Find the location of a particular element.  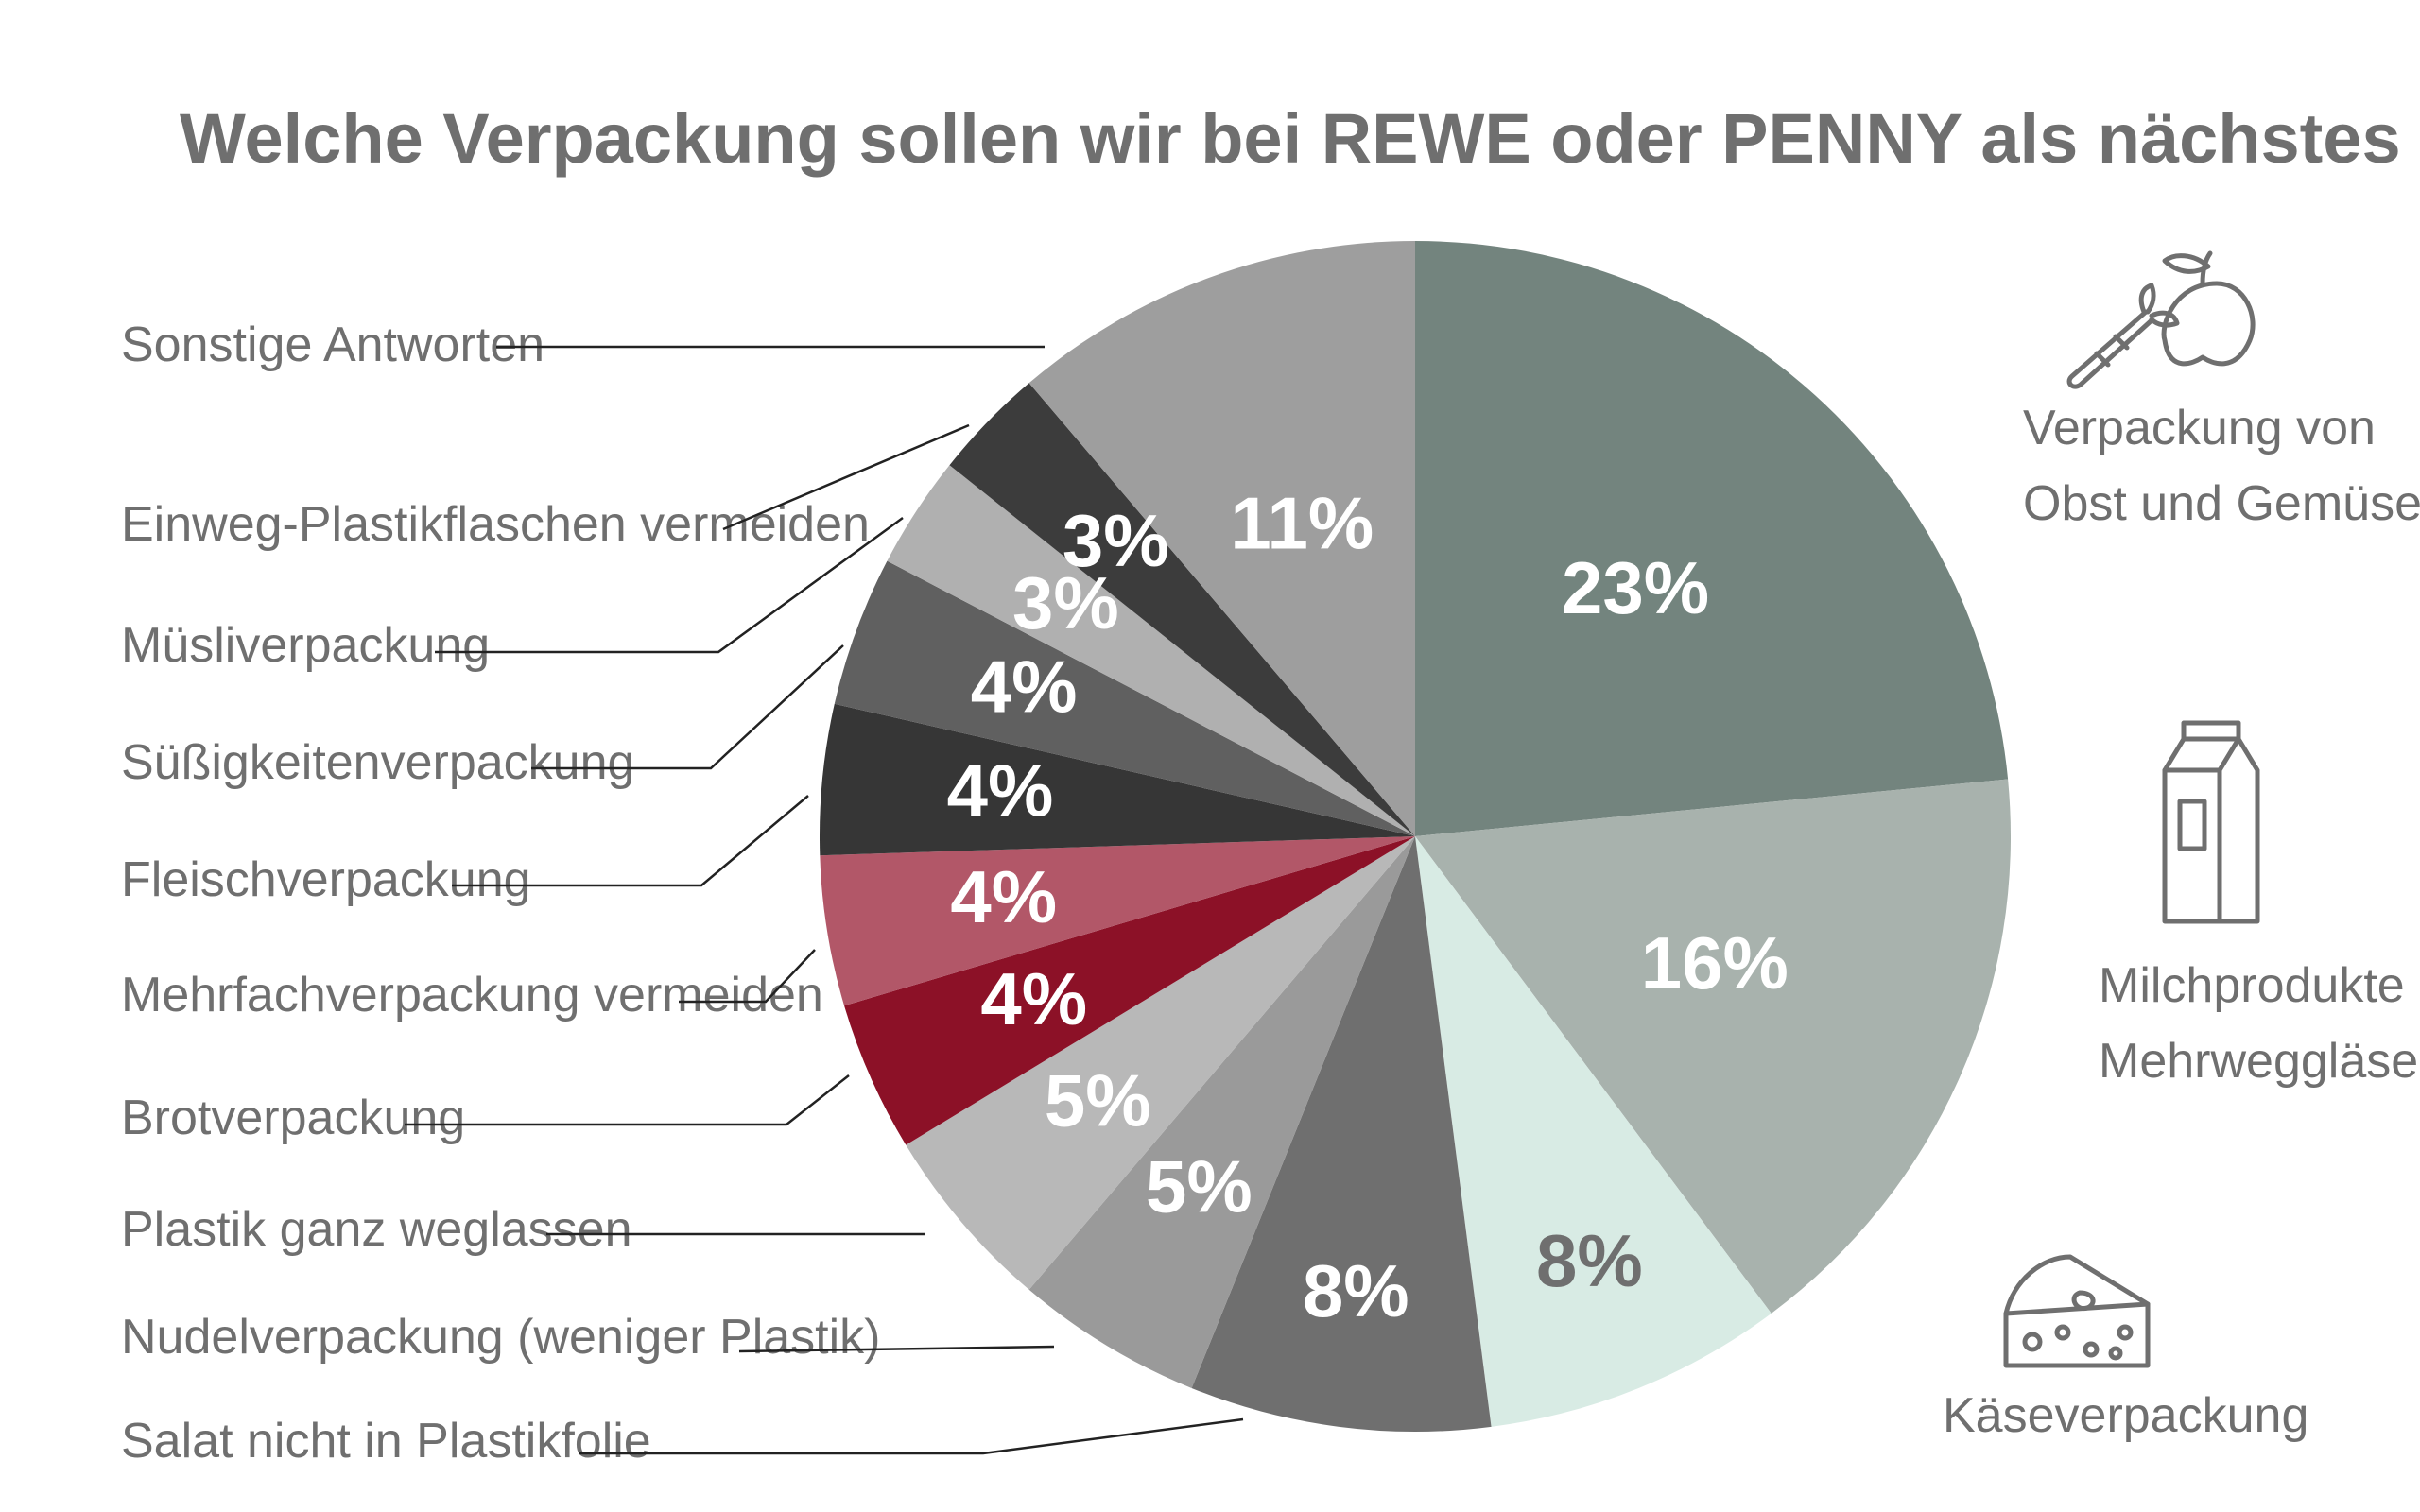

leader-suessigkeiten is located at coordinates (687, 707).